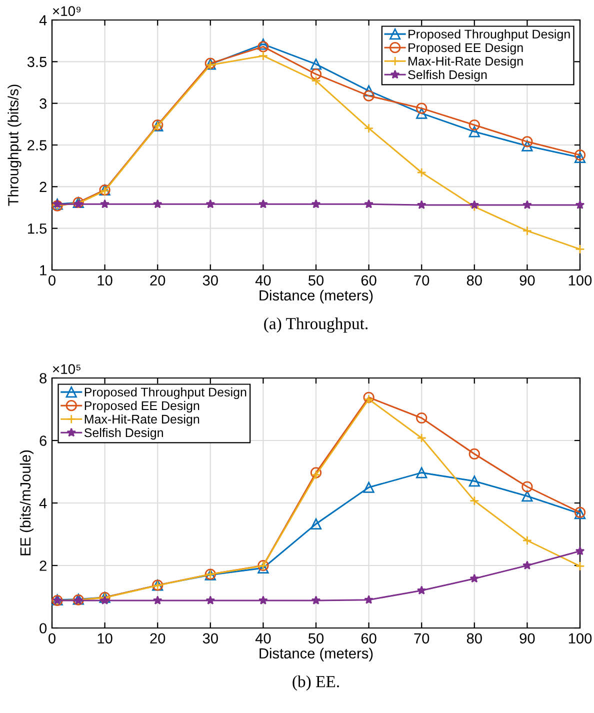 The image size is (594, 713). I want to click on y-tick-label: 3.5, so click(37, 62).